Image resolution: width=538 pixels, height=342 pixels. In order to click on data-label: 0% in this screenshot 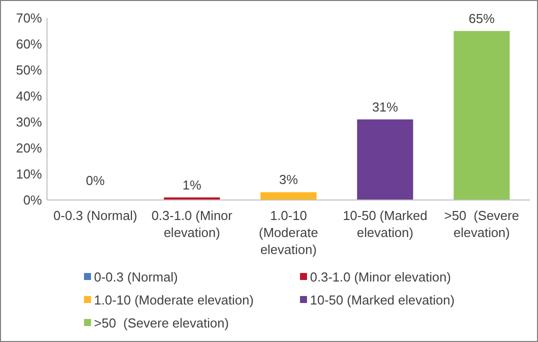, I will do `click(96, 180)`.